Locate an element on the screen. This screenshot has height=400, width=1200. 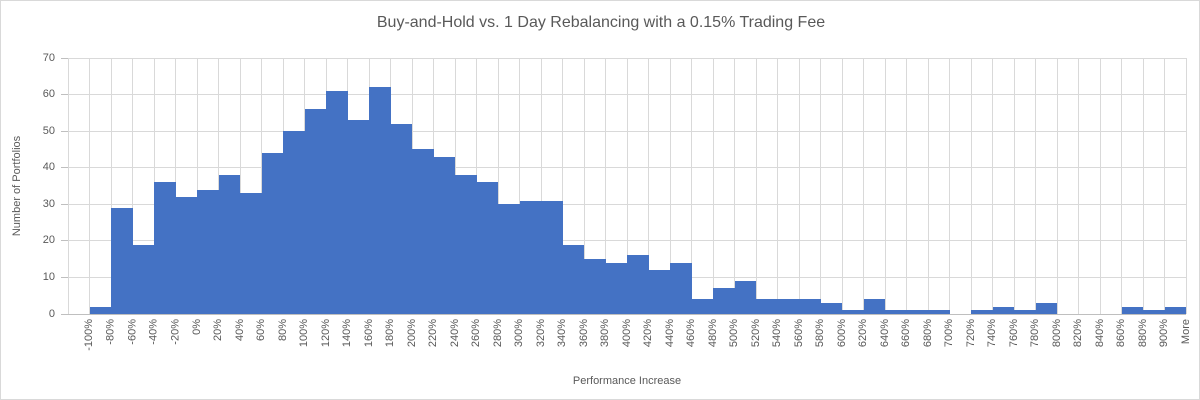
bar-340% is located at coordinates (552, 257).